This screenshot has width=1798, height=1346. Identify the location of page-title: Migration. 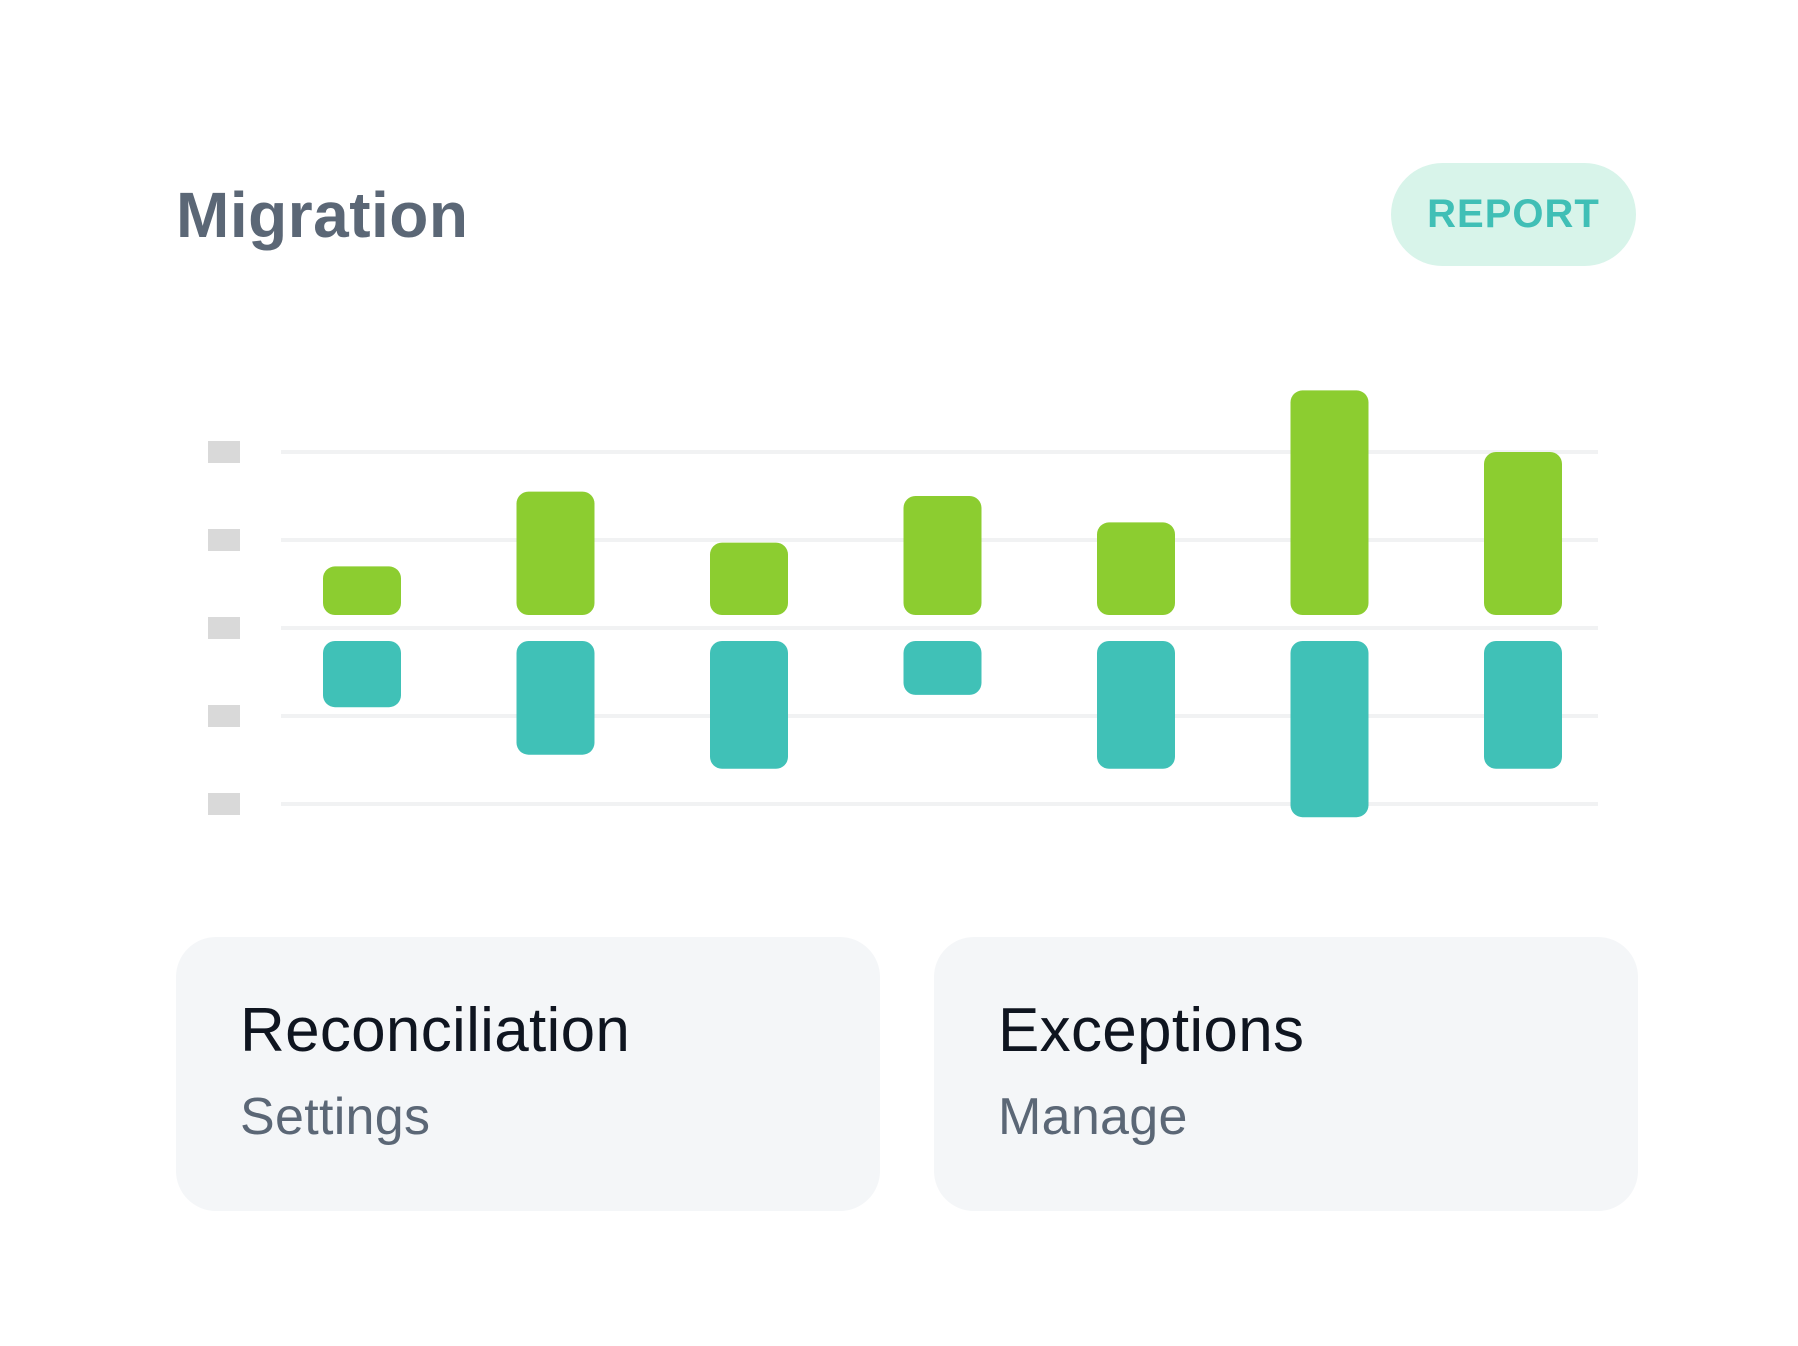
(322, 215).